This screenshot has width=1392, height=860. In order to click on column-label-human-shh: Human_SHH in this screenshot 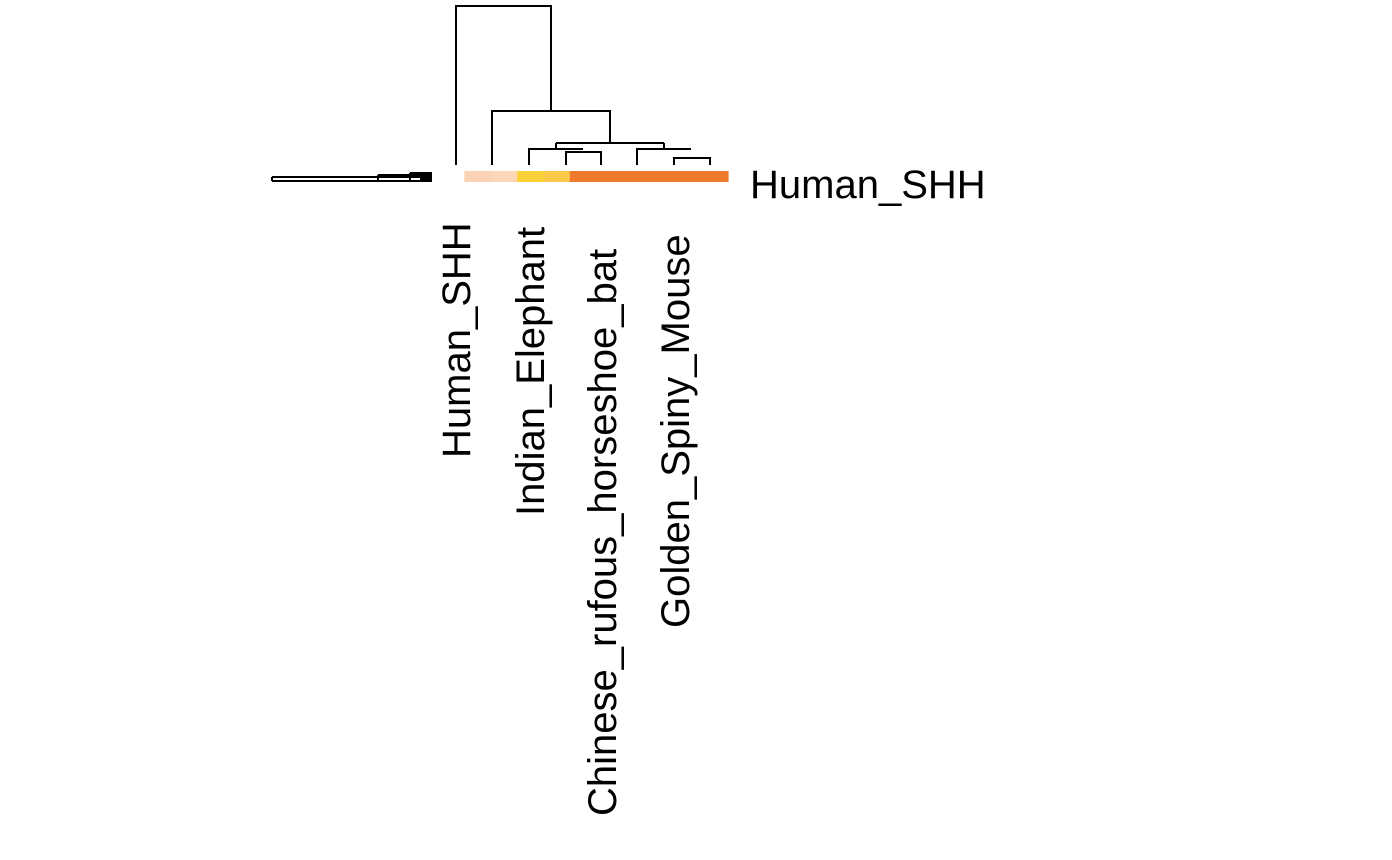, I will do `click(457, 340)`.